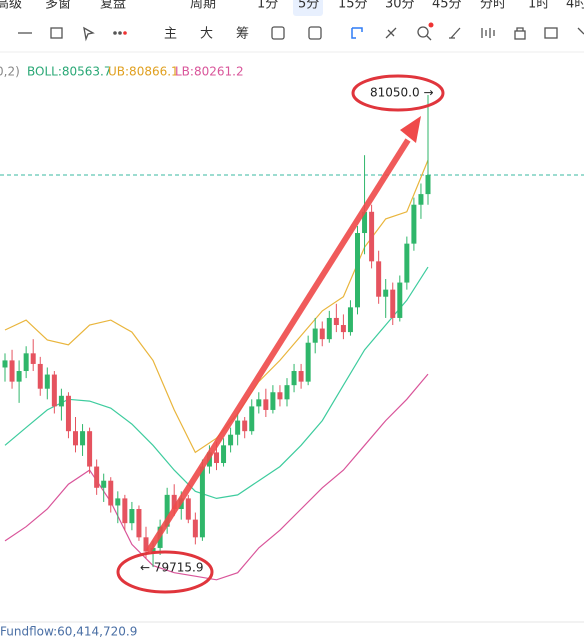 The height and width of the screenshot is (644, 584). What do you see at coordinates (10, 72) in the screenshot?
I see `indicator-params: 0,2)` at bounding box center [10, 72].